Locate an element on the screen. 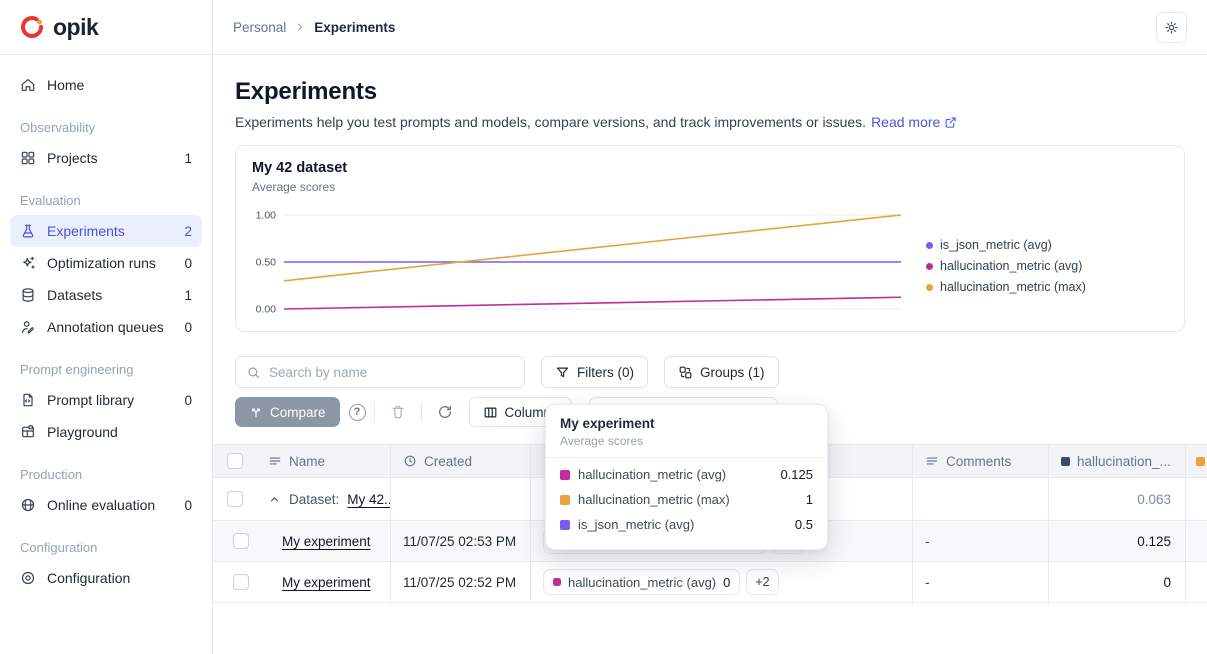 This screenshot has height=654, width=1207. sidebar-item-count: 1 is located at coordinates (188, 158).